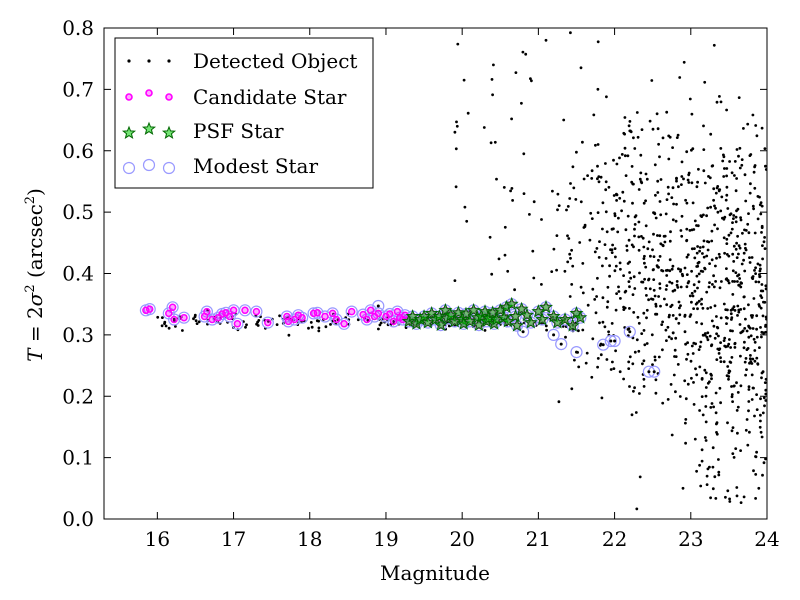 This screenshot has width=800, height=600. Describe the element at coordinates (35, 275) in the screenshot. I see `y-axis-title: T = 2σ2 (arcsec2)` at that location.